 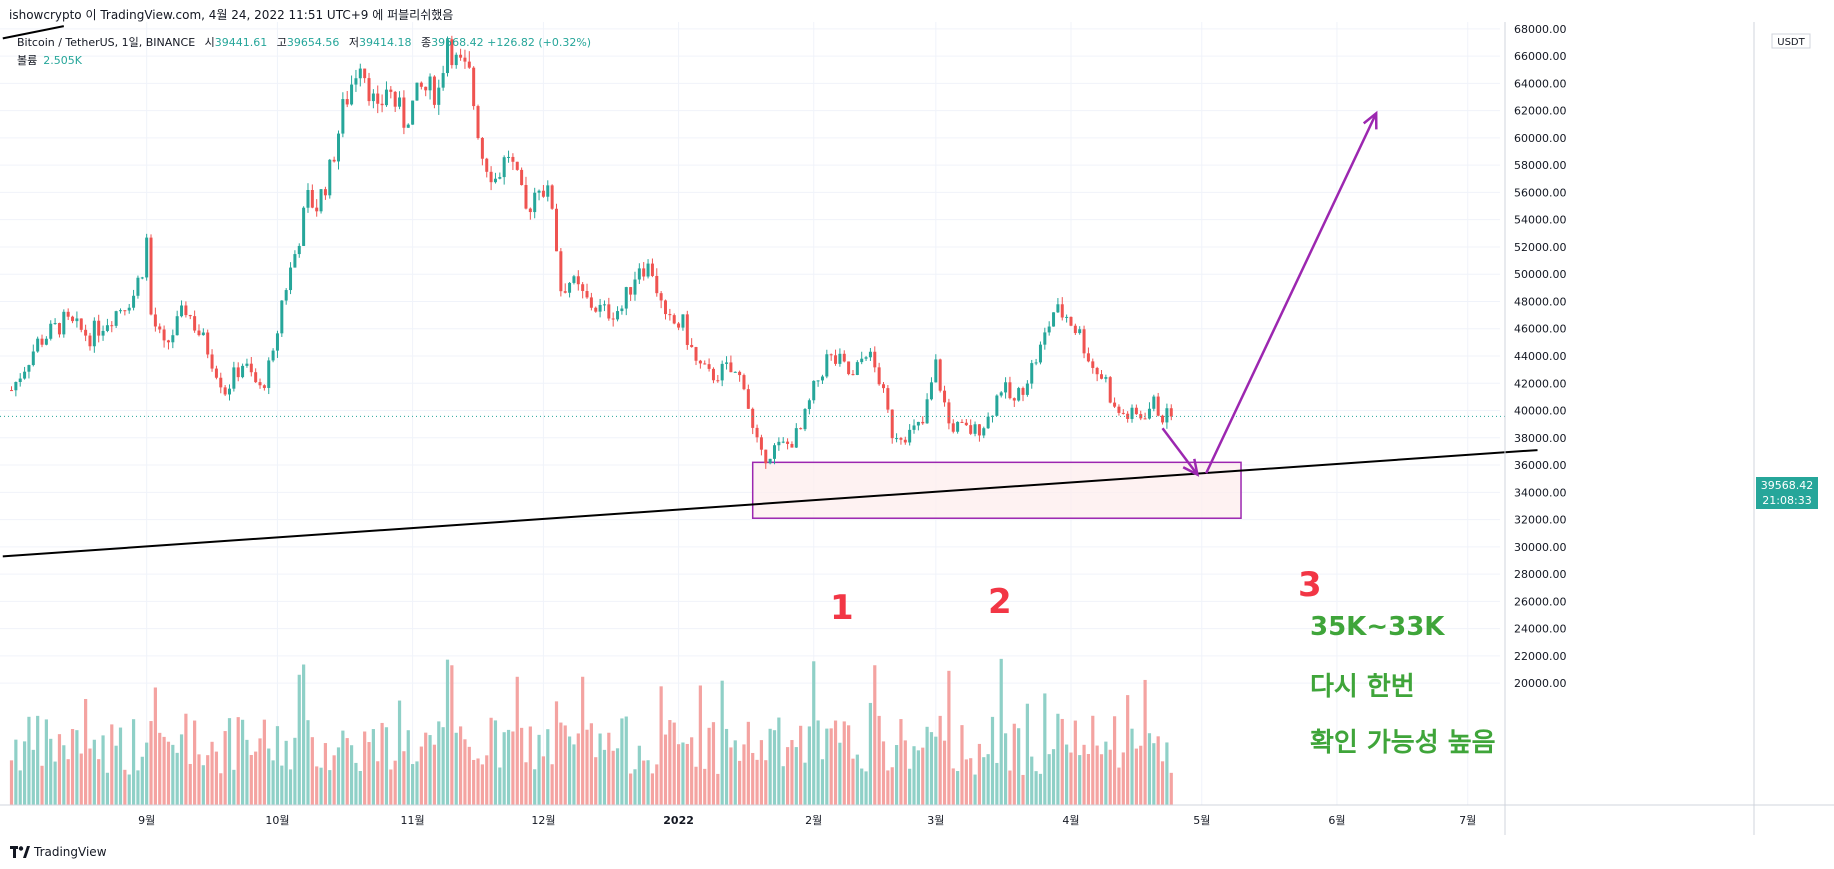 I want to click on price-tick: 34000.00, so click(x=1540, y=492).